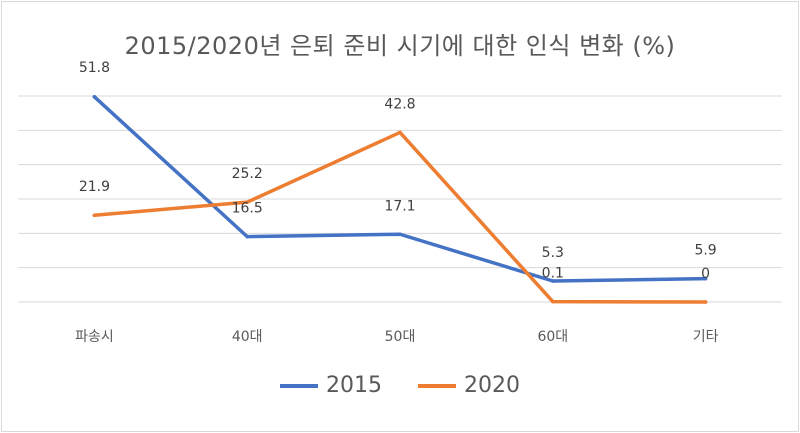 The width and height of the screenshot is (800, 433). What do you see at coordinates (706, 337) in the screenshot?
I see `x-tick-label: 기타` at bounding box center [706, 337].